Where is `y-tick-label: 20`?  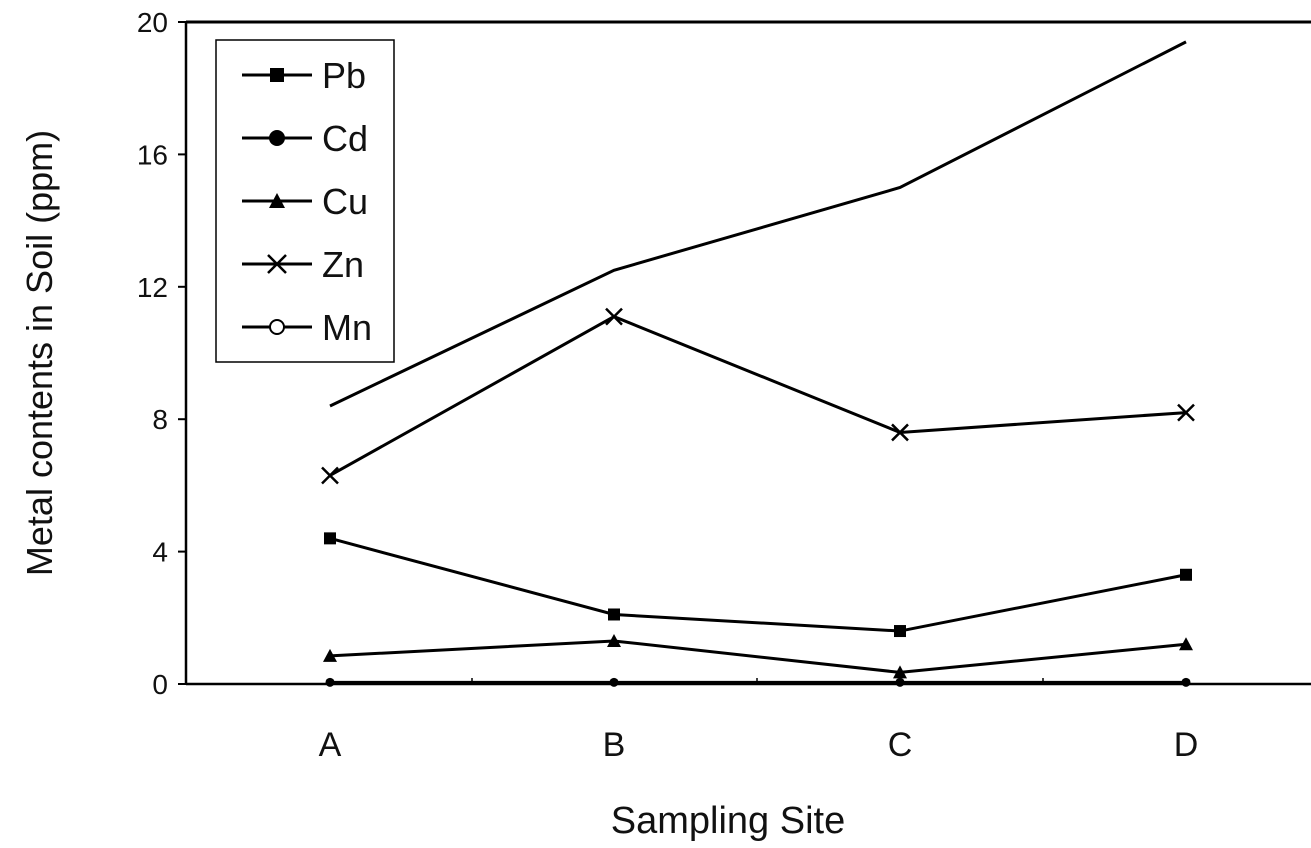 y-tick-label: 20 is located at coordinates (152, 22).